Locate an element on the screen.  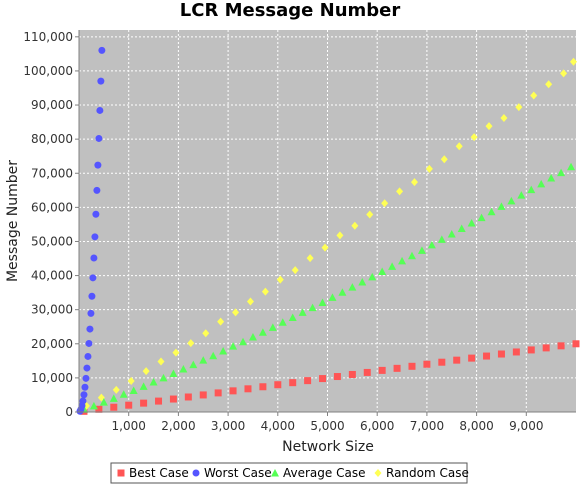
y-tick-label: 30,000 is located at coordinates (52, 310).